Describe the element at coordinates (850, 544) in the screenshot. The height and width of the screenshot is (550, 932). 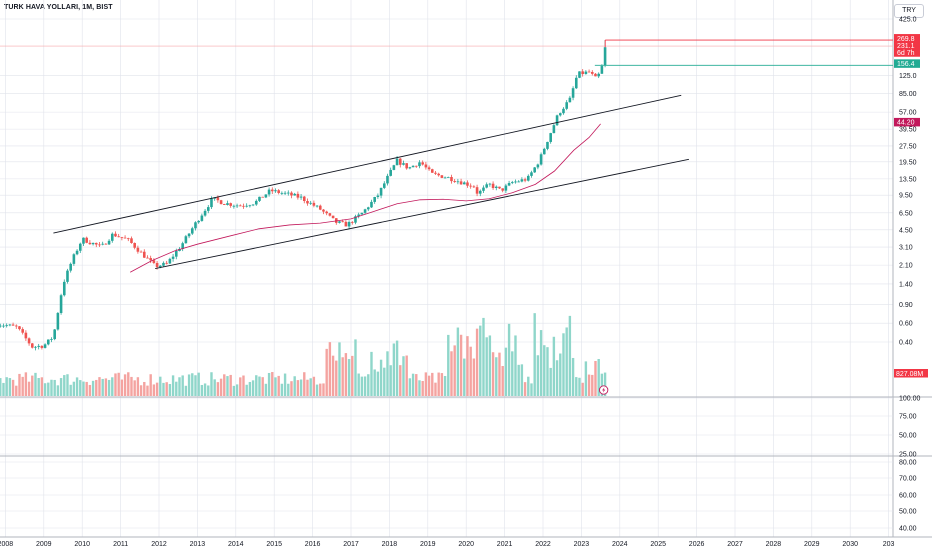
I see `time-tick-label: 2030` at that location.